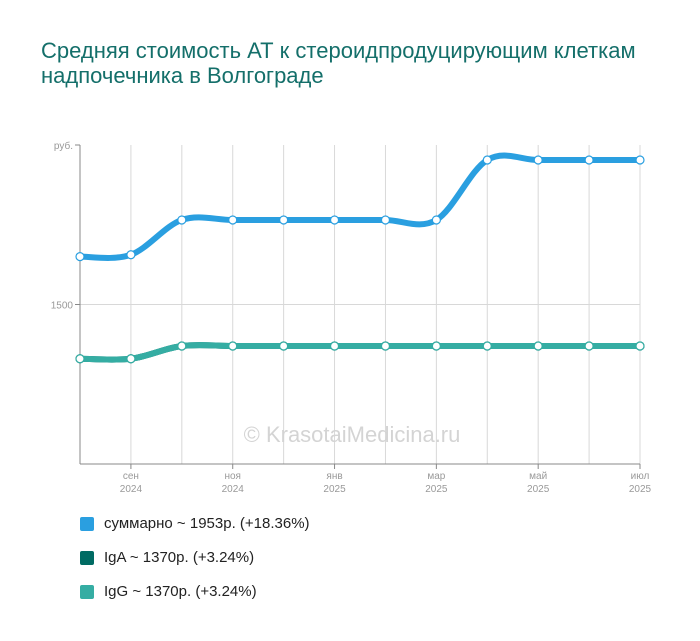  I want to click on x-tick-label-month: июл, so click(640, 476).